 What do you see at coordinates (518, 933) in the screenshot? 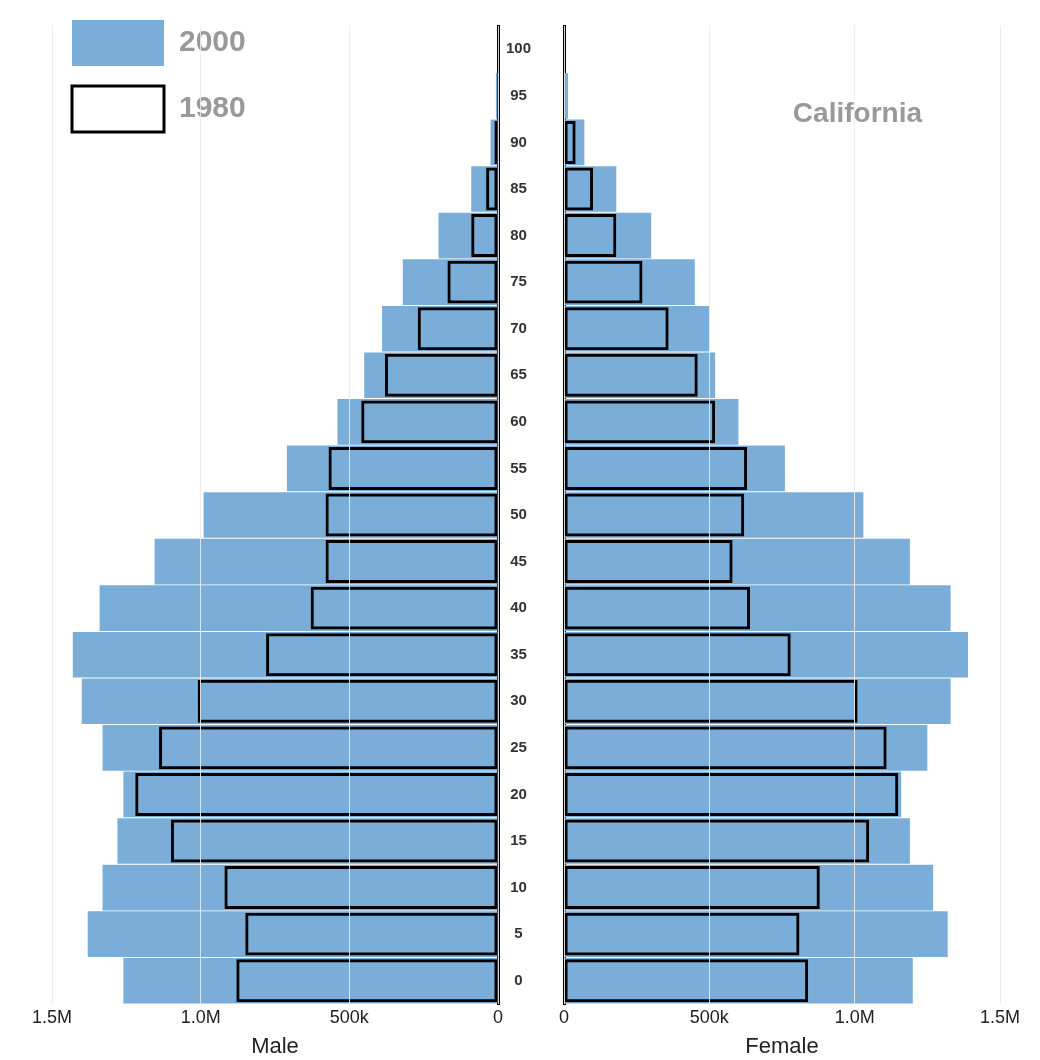
I see `y-tick-label: 5` at bounding box center [518, 933].